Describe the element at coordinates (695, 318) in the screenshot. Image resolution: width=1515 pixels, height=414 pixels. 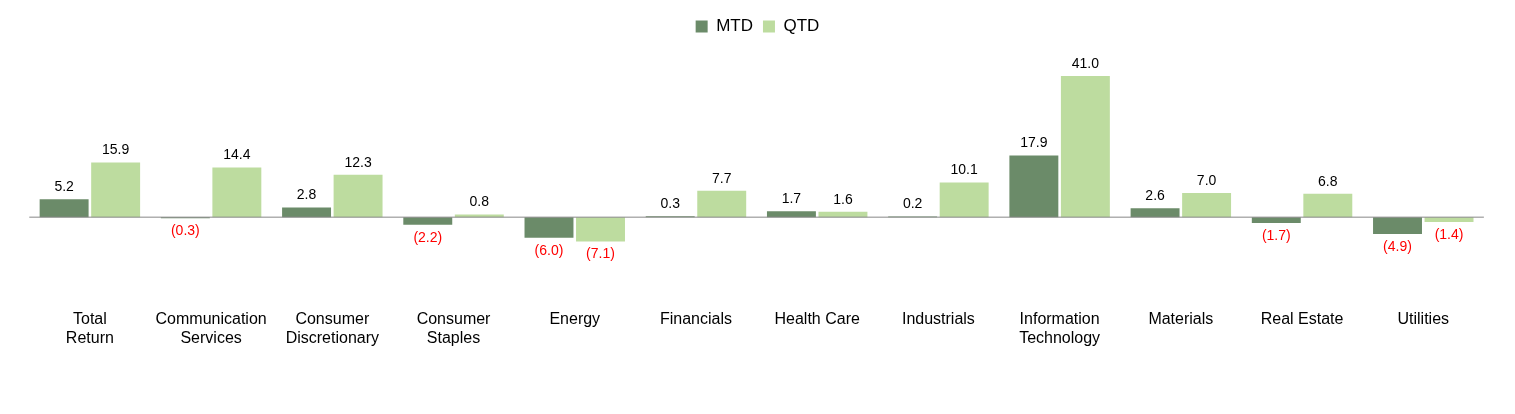
I see `x-tick-label: Financials` at that location.